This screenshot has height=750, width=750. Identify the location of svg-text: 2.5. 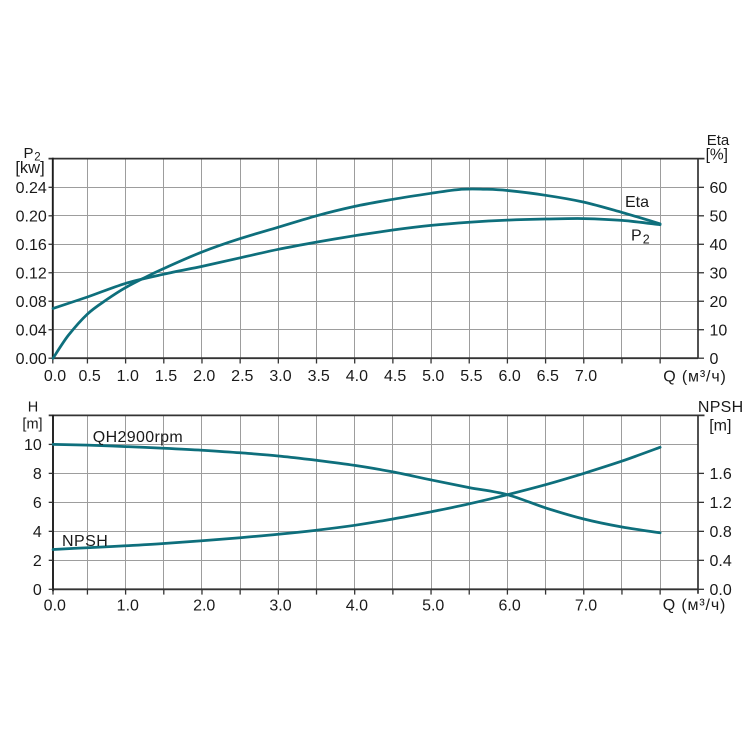
(242, 376).